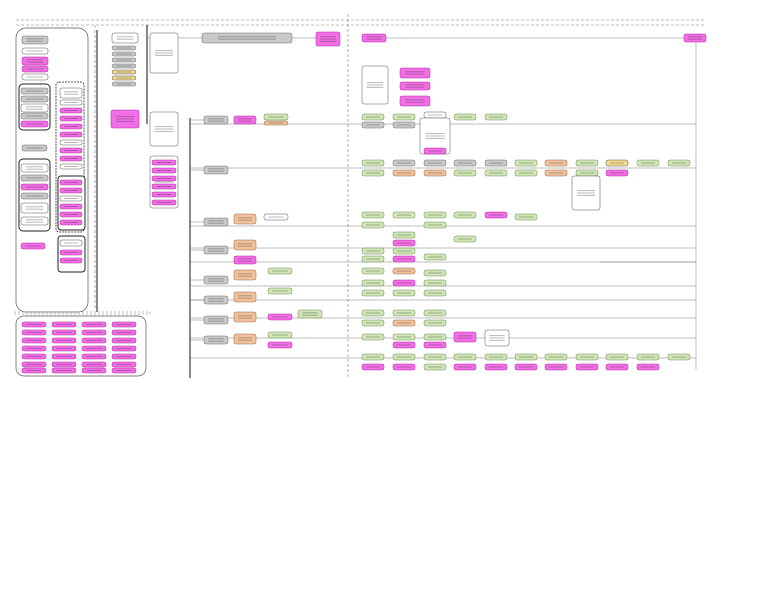  What do you see at coordinates (35, 40) in the screenshot?
I see `left-title-box` at bounding box center [35, 40].